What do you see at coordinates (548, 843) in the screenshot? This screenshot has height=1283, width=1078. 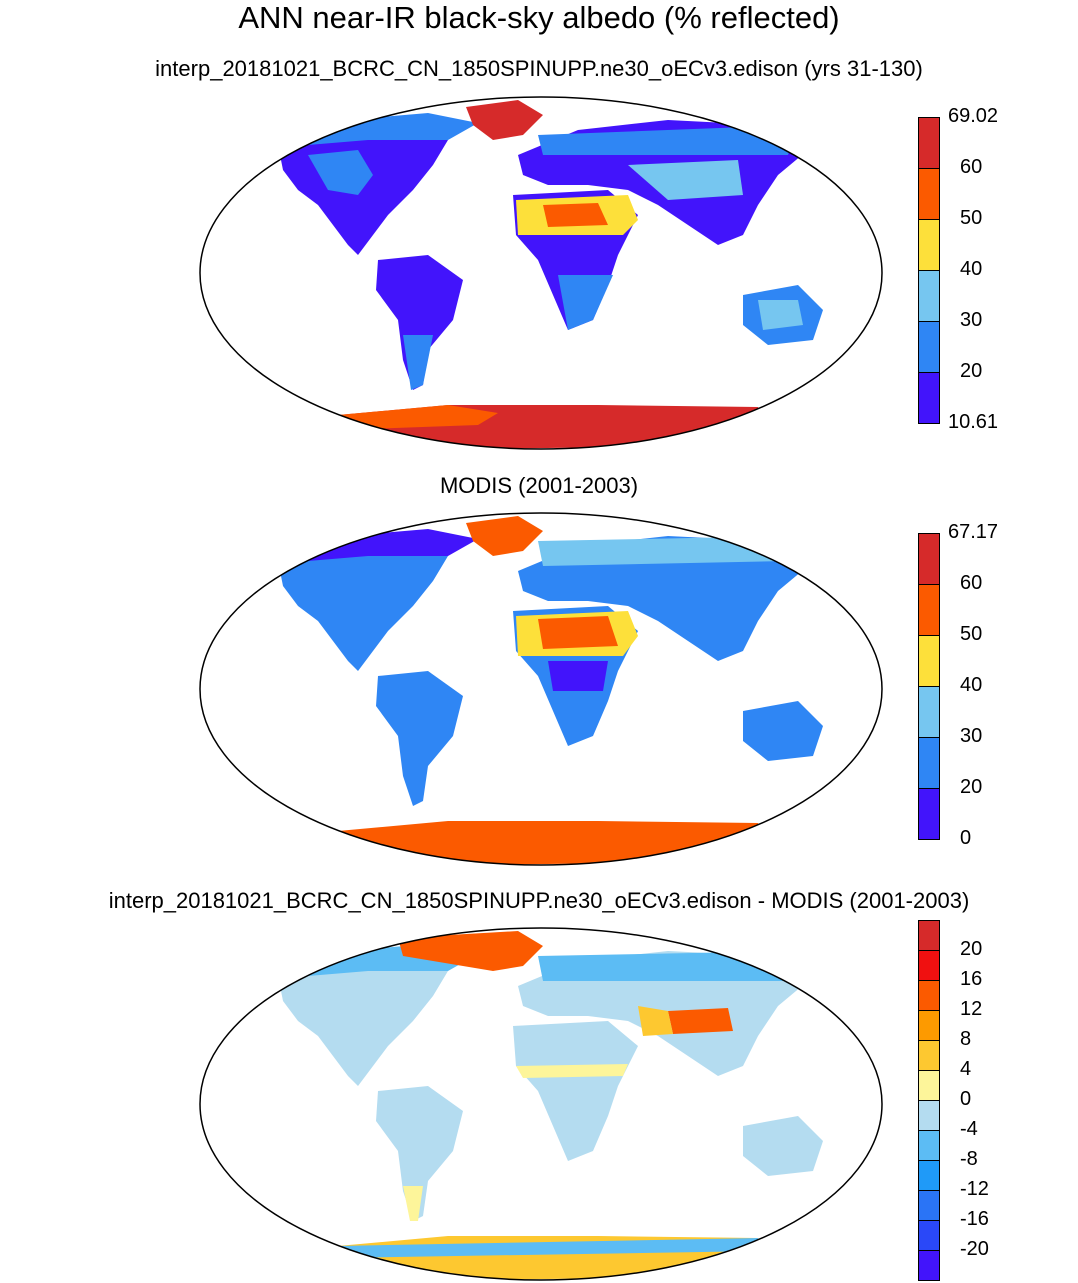 I see `antarctica-region` at bounding box center [548, 843].